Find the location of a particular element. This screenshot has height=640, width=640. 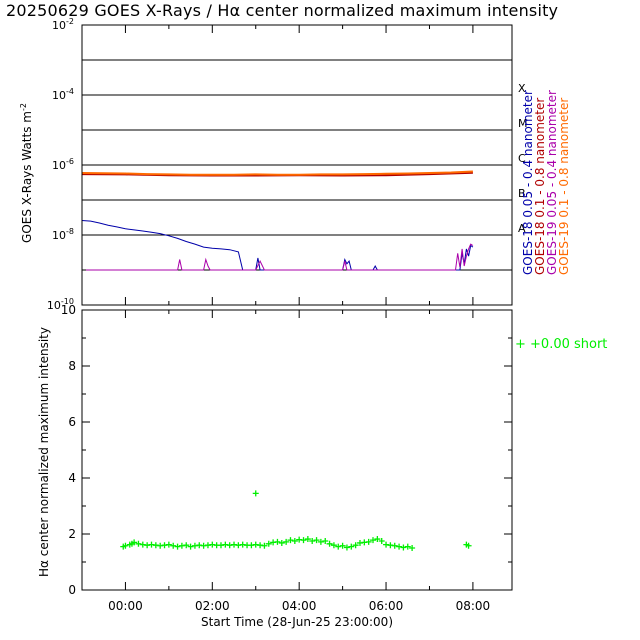

y-tick-label: 10⁻⁶ is located at coordinates (63, 164).